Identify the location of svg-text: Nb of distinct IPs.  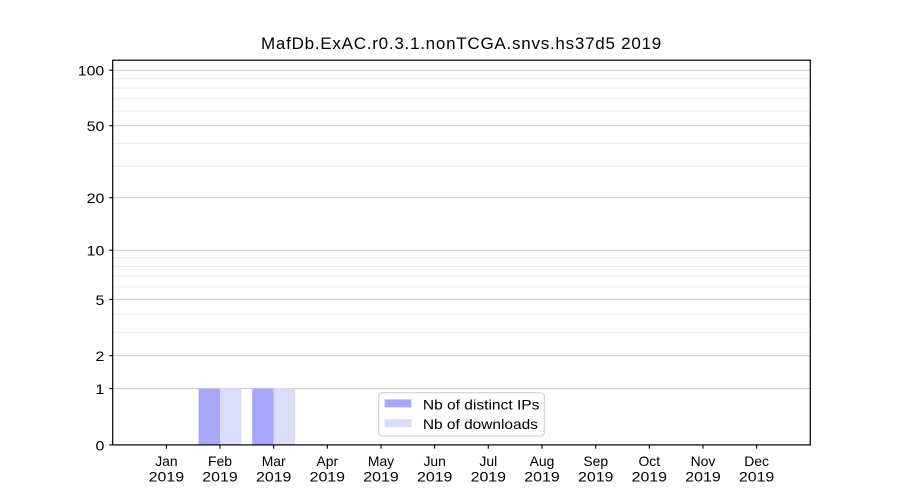
(481, 404).